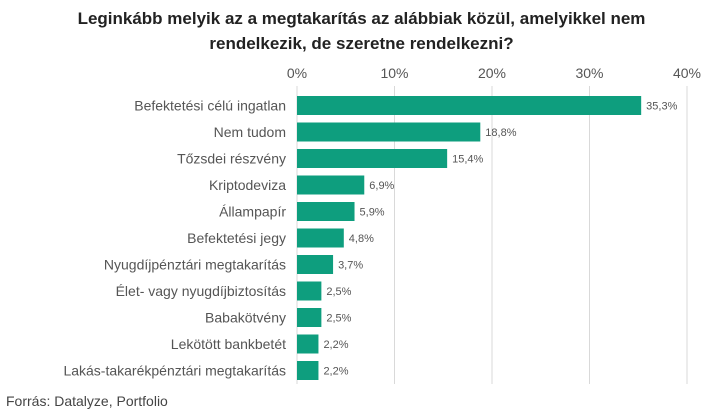  I want to click on category-label: Állampapír, so click(252, 212).